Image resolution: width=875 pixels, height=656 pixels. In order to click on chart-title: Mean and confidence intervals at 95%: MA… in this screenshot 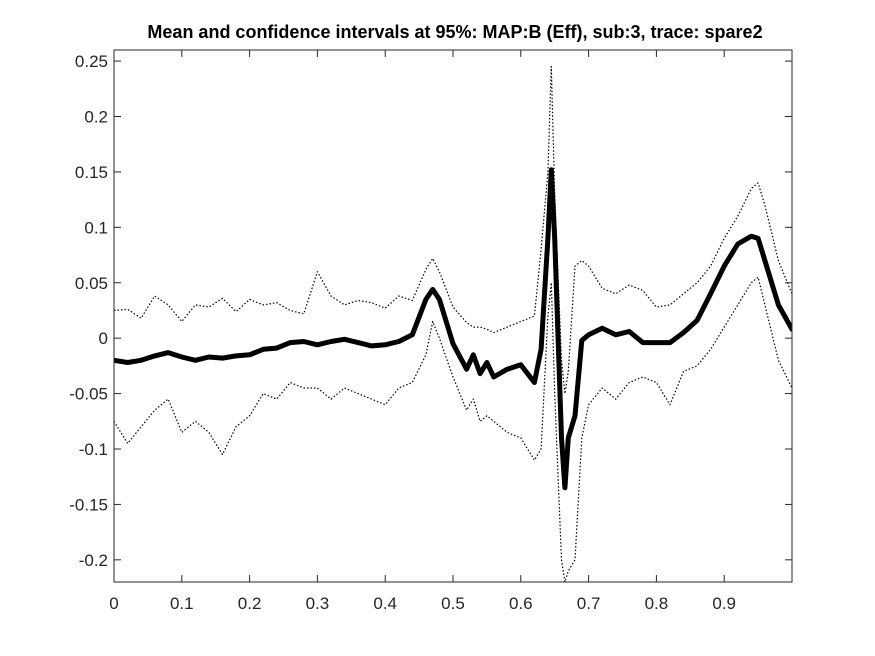, I will do `click(454, 32)`.